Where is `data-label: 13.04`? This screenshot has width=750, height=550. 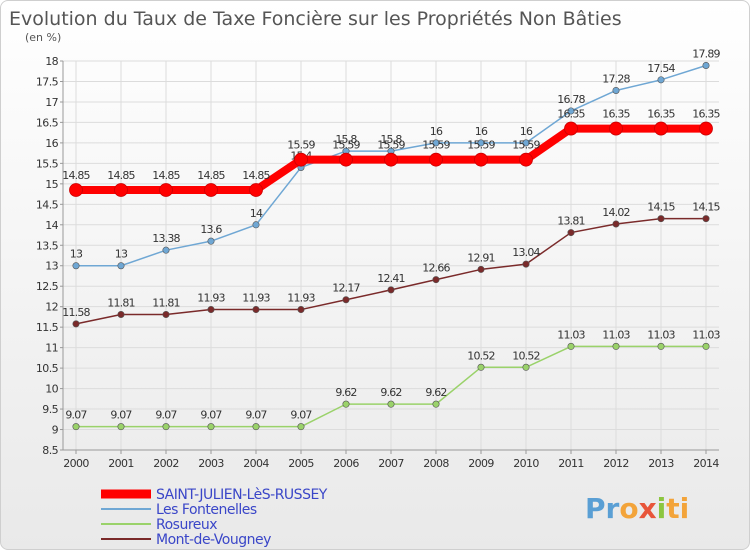
data-label: 13.04 is located at coordinates (526, 252).